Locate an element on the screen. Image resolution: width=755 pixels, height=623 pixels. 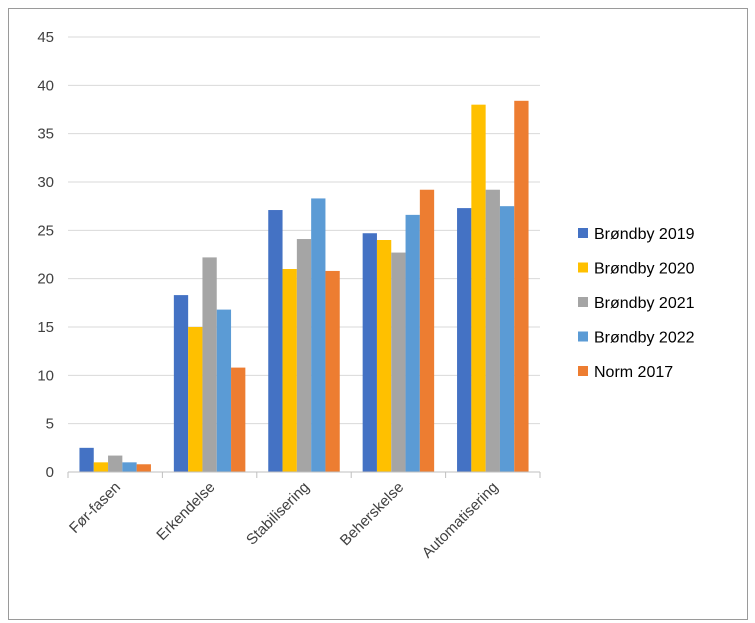
legend-item: Brøndby 2022 is located at coordinates (636, 338).